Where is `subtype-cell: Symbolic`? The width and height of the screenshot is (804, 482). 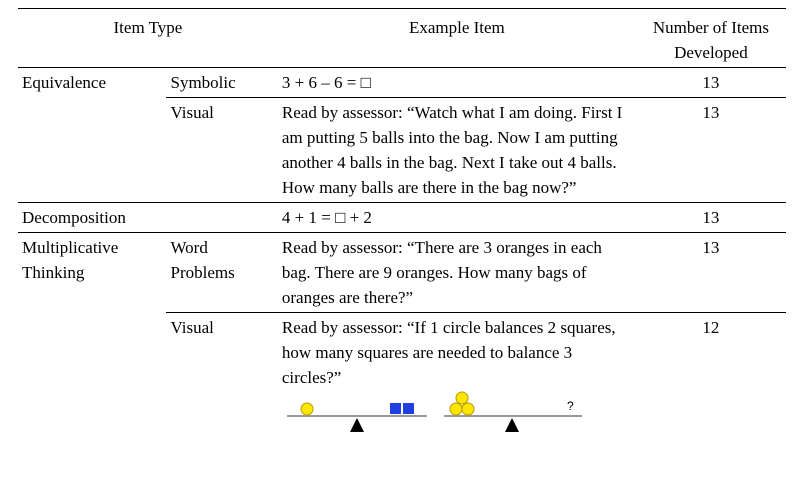
subtype-cell: Symbolic is located at coordinates (222, 82).